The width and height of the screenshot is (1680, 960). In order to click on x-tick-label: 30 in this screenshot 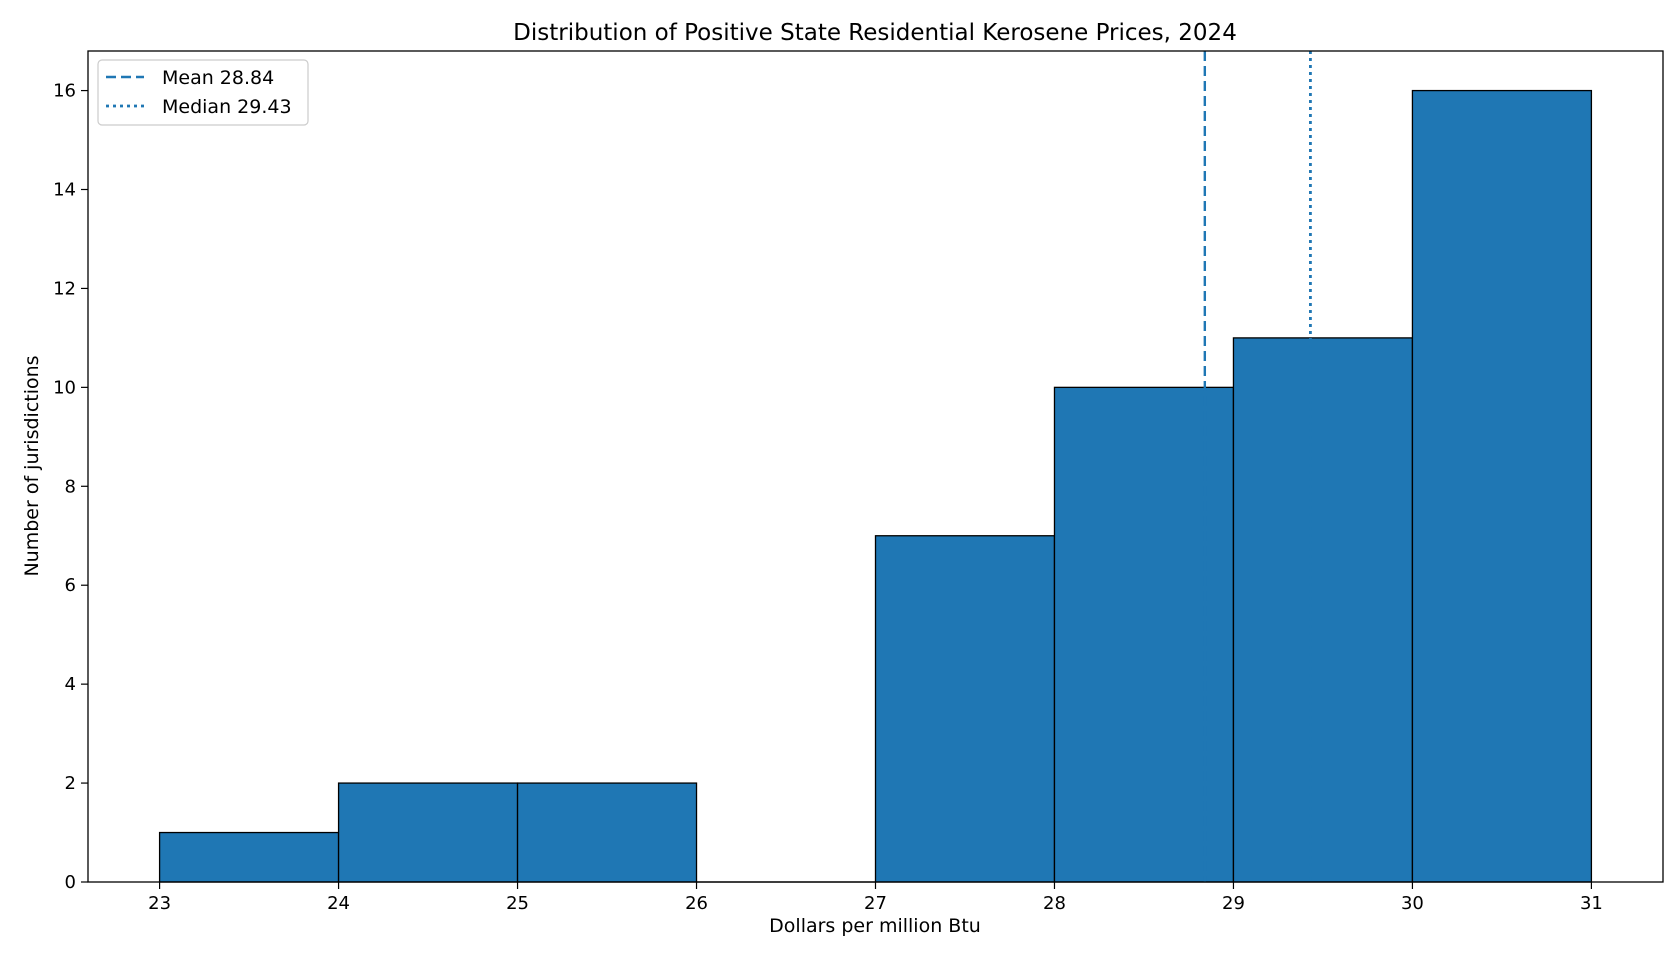, I will do `click(1412, 903)`.